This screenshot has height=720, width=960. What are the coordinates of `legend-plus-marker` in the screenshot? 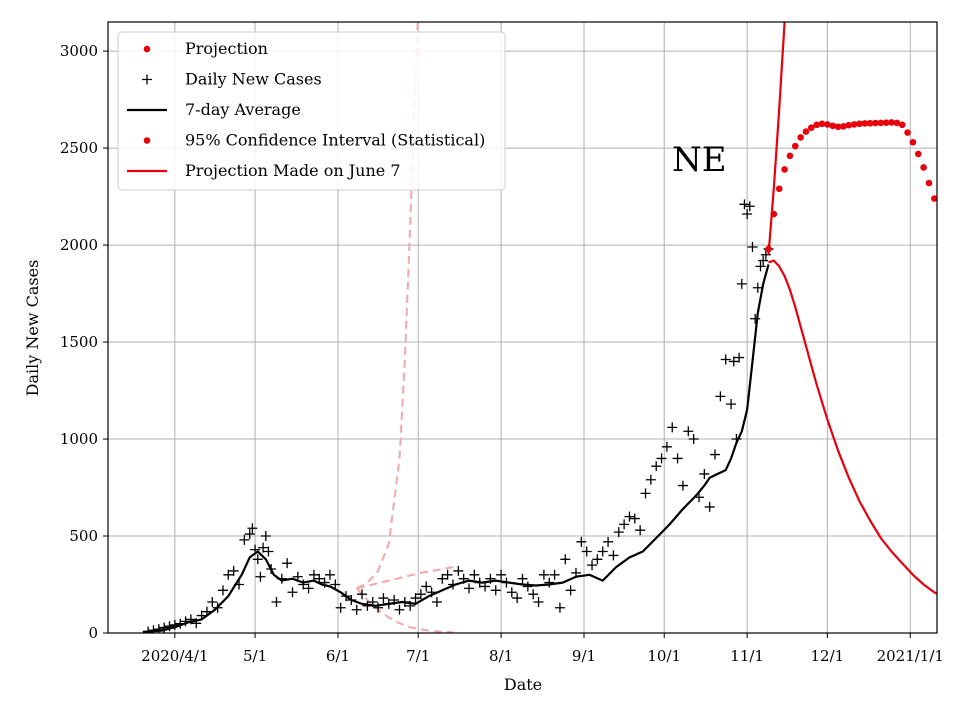 It's located at (147, 79).